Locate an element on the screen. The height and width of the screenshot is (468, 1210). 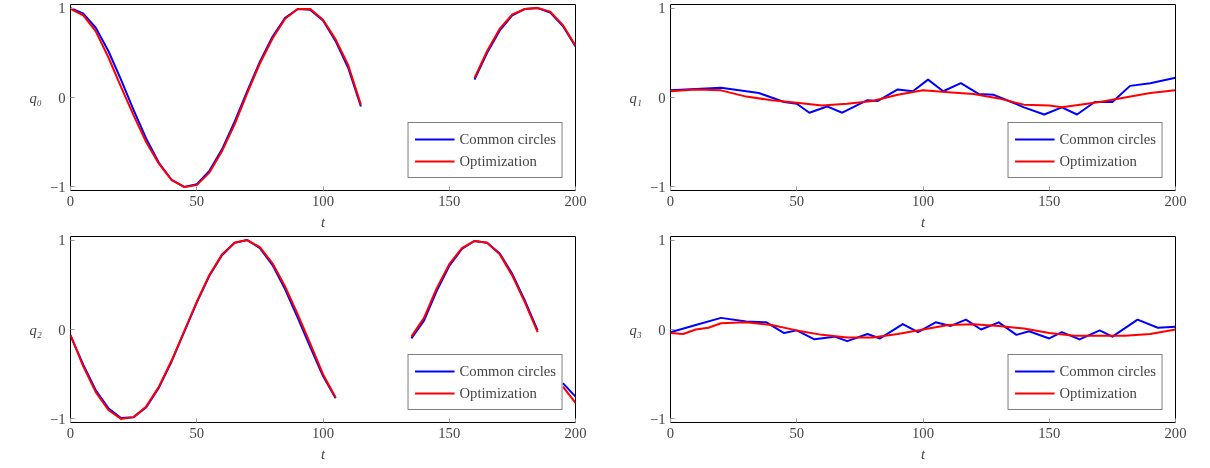
y-axis-title: q₁ is located at coordinates (635, 97).